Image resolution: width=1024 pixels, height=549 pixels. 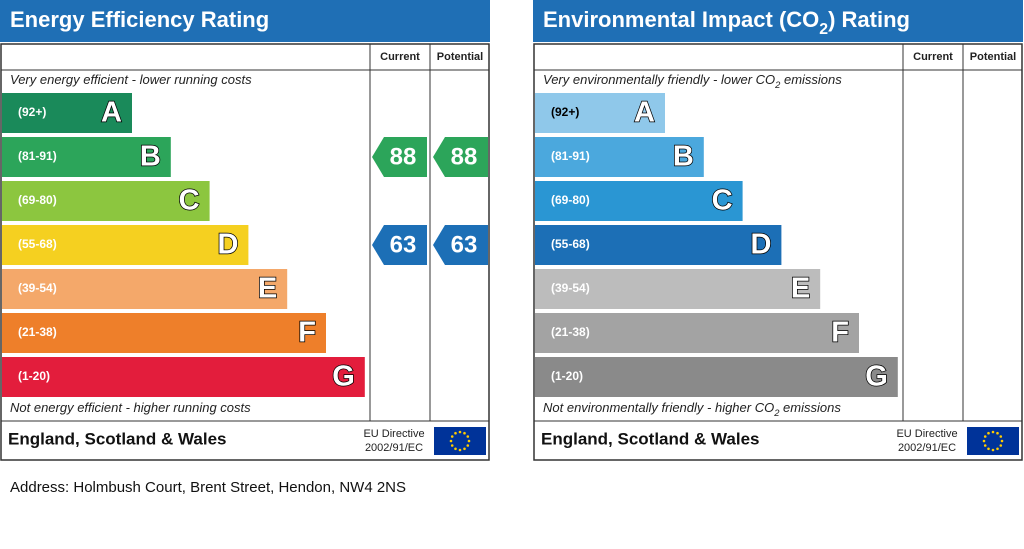 What do you see at coordinates (811, 79) in the screenshot?
I see `top-note-part: emissions` at bounding box center [811, 79].